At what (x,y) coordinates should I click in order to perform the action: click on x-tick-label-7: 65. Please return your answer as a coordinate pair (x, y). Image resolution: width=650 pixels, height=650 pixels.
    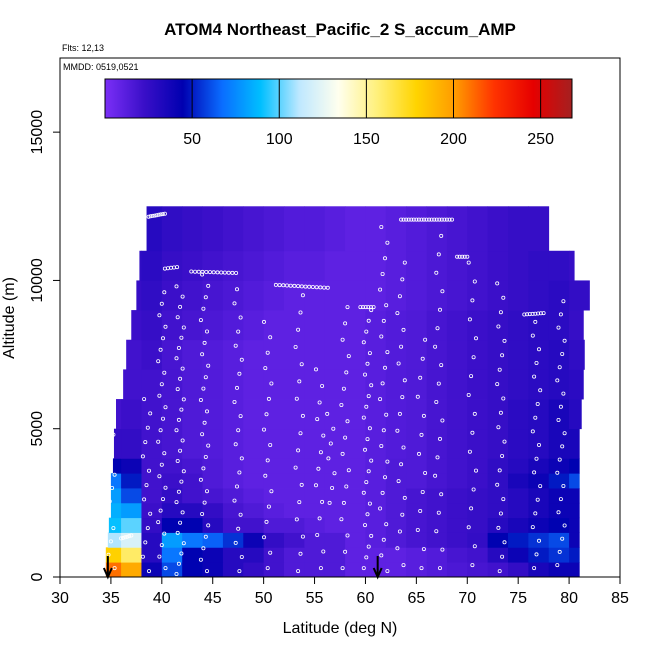
    Looking at the image, I should click on (416, 598).